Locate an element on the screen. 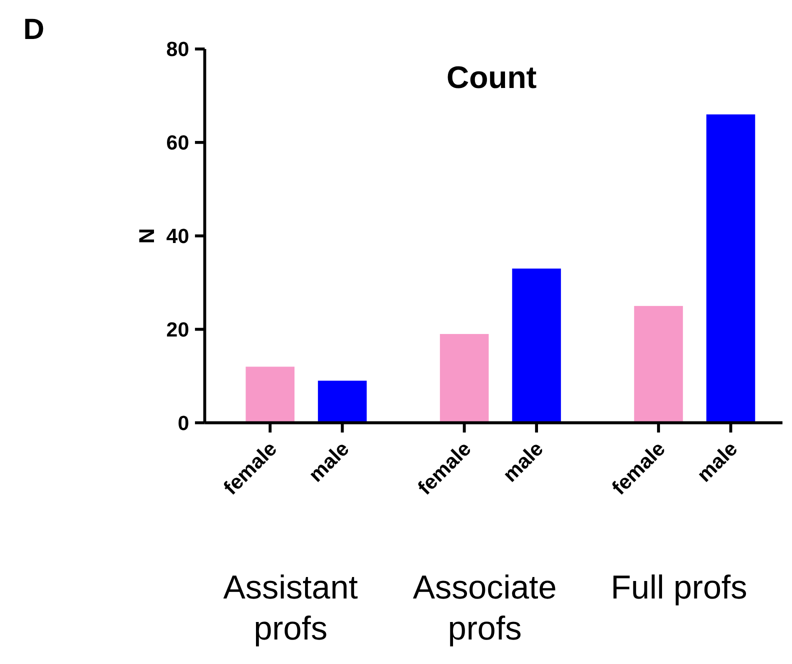 The width and height of the screenshot is (792, 664). y-tick-label: 80 is located at coordinates (178, 50).